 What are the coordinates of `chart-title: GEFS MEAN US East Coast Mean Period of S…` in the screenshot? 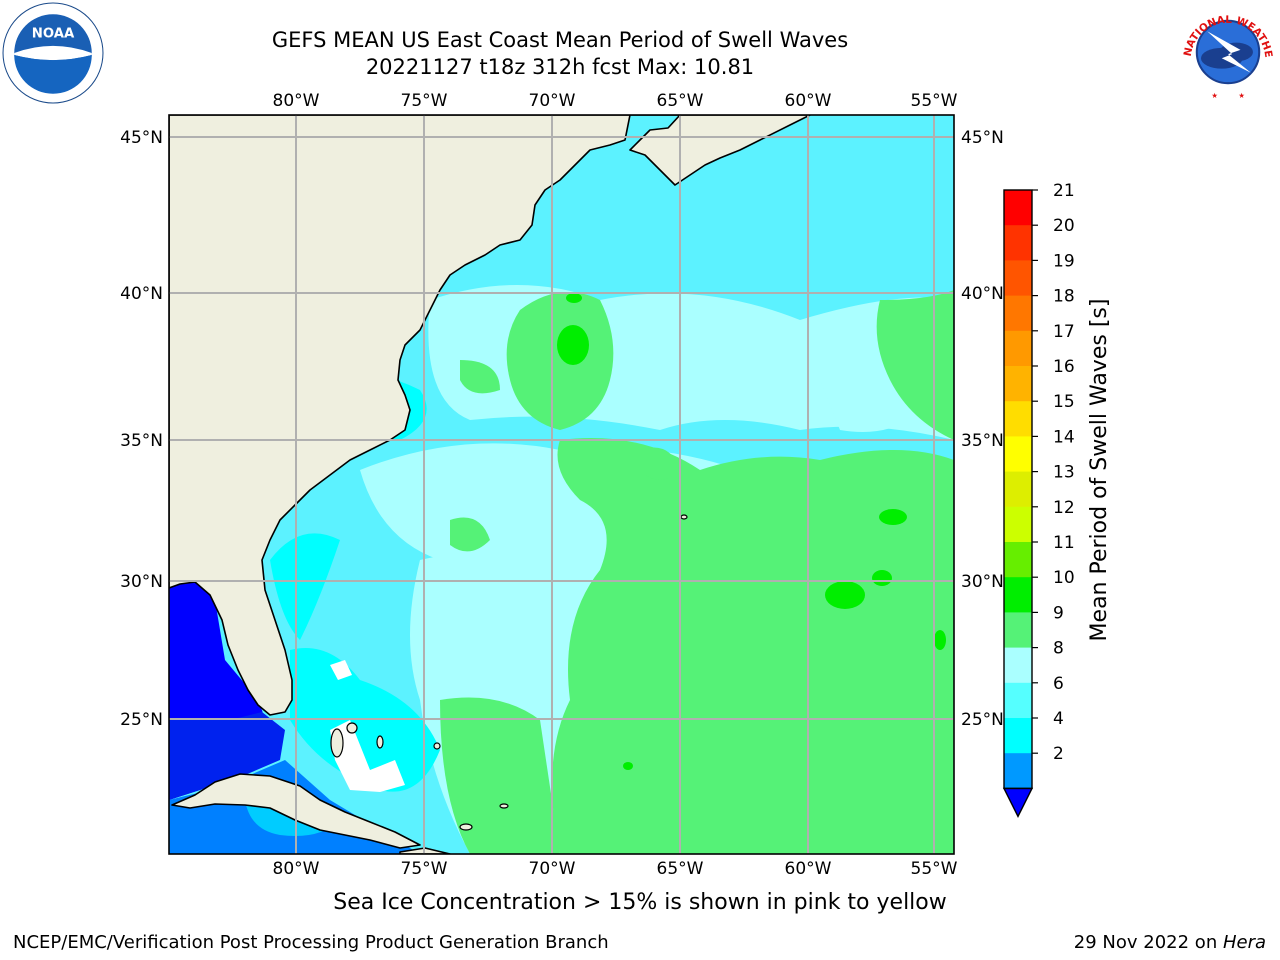 It's located at (560, 40).